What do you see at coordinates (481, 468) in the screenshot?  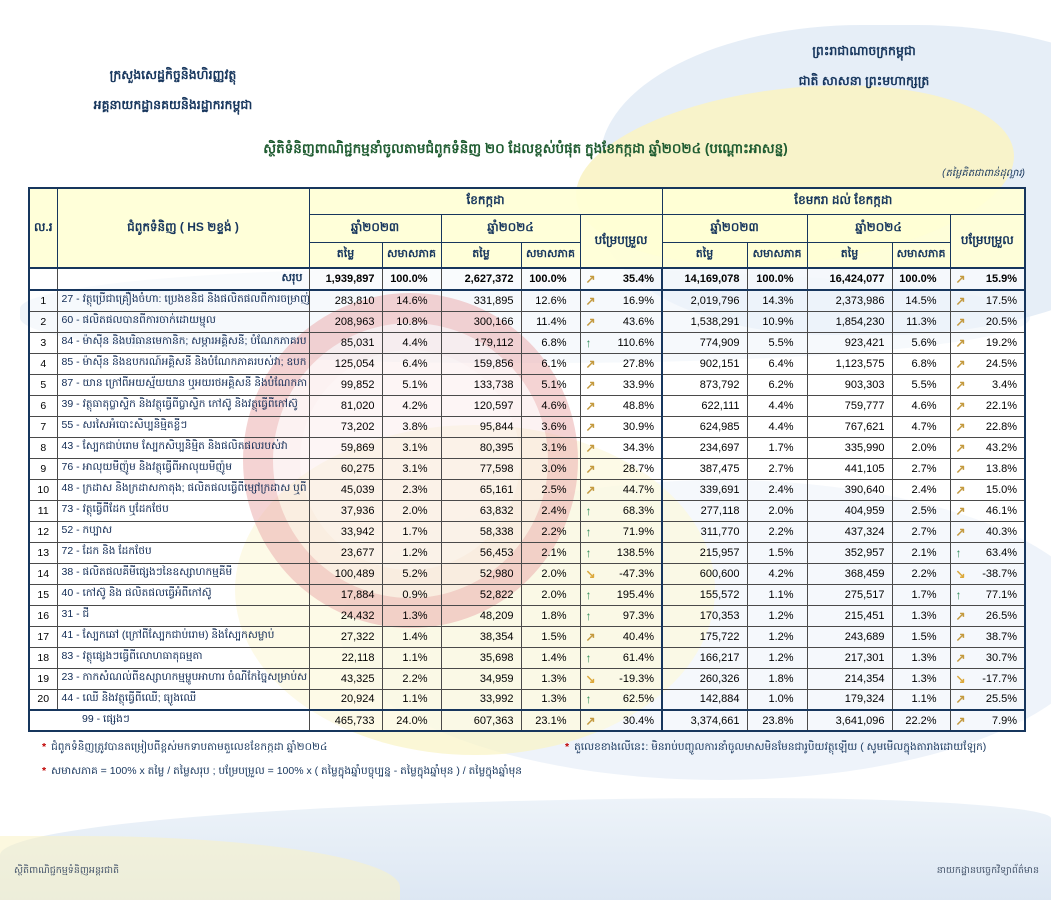 I see `value-cell: 77,598` at bounding box center [481, 468].